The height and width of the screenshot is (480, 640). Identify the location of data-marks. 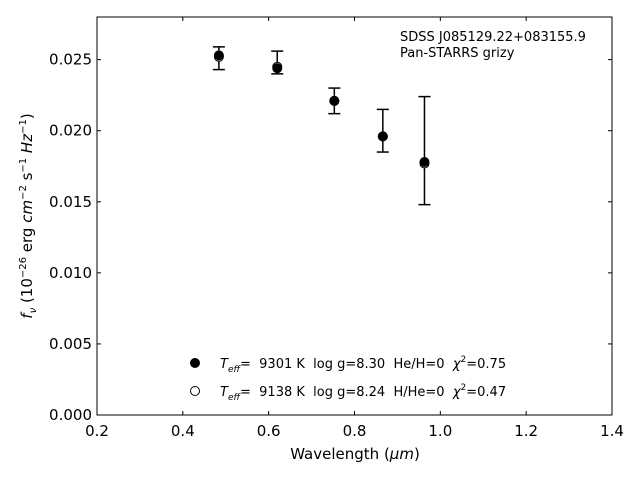
(321, 126).